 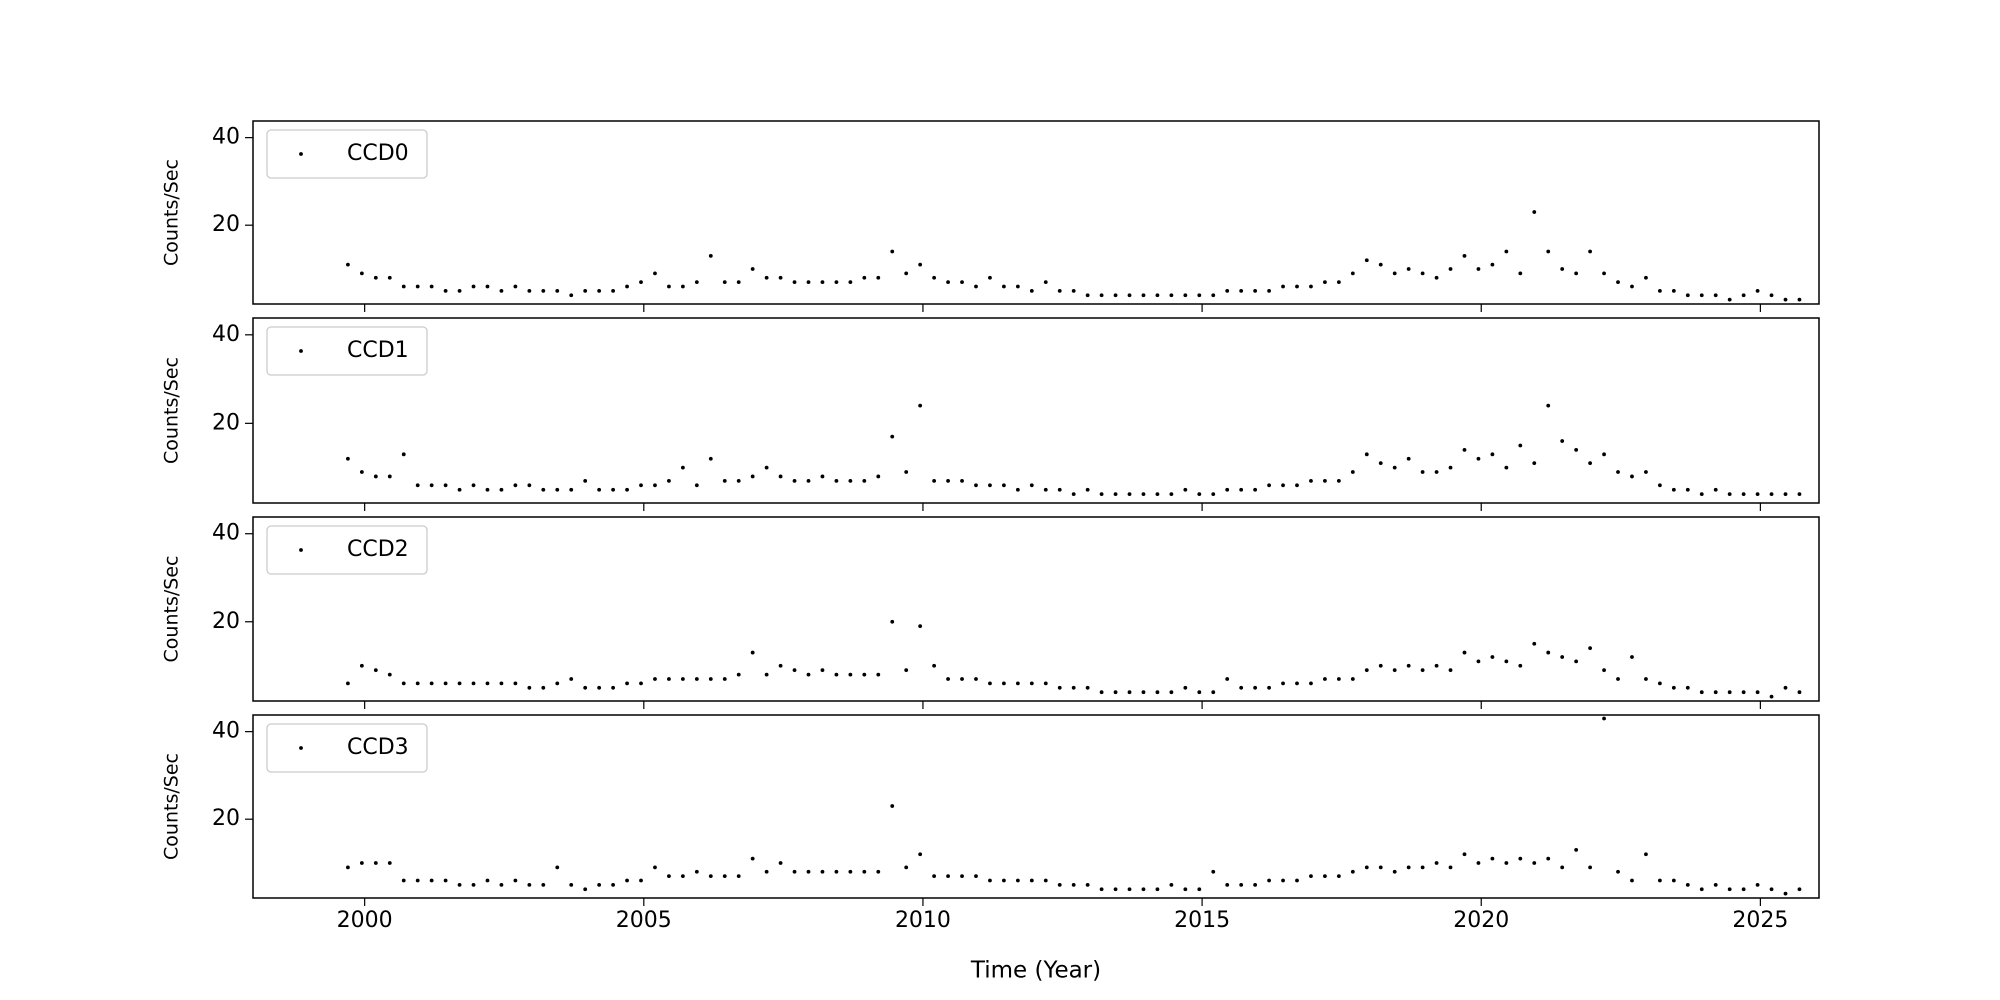 I want to click on x-tick-label: 2015, so click(x=1202, y=920).